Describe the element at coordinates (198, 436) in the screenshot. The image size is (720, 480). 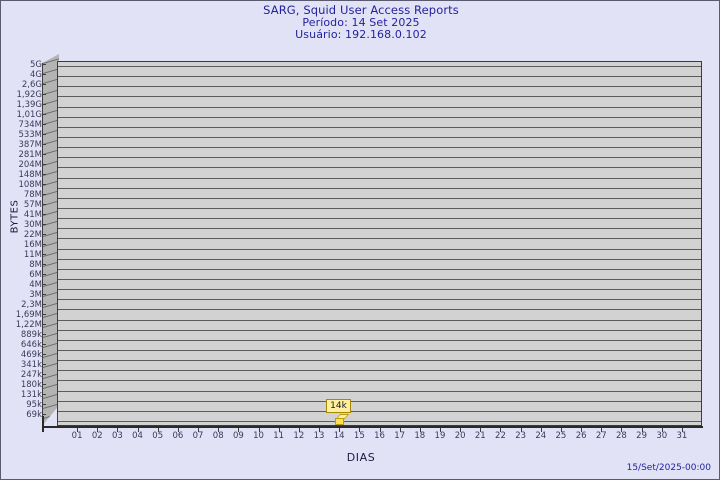
I see `x-axis-tick-label: 07` at that location.